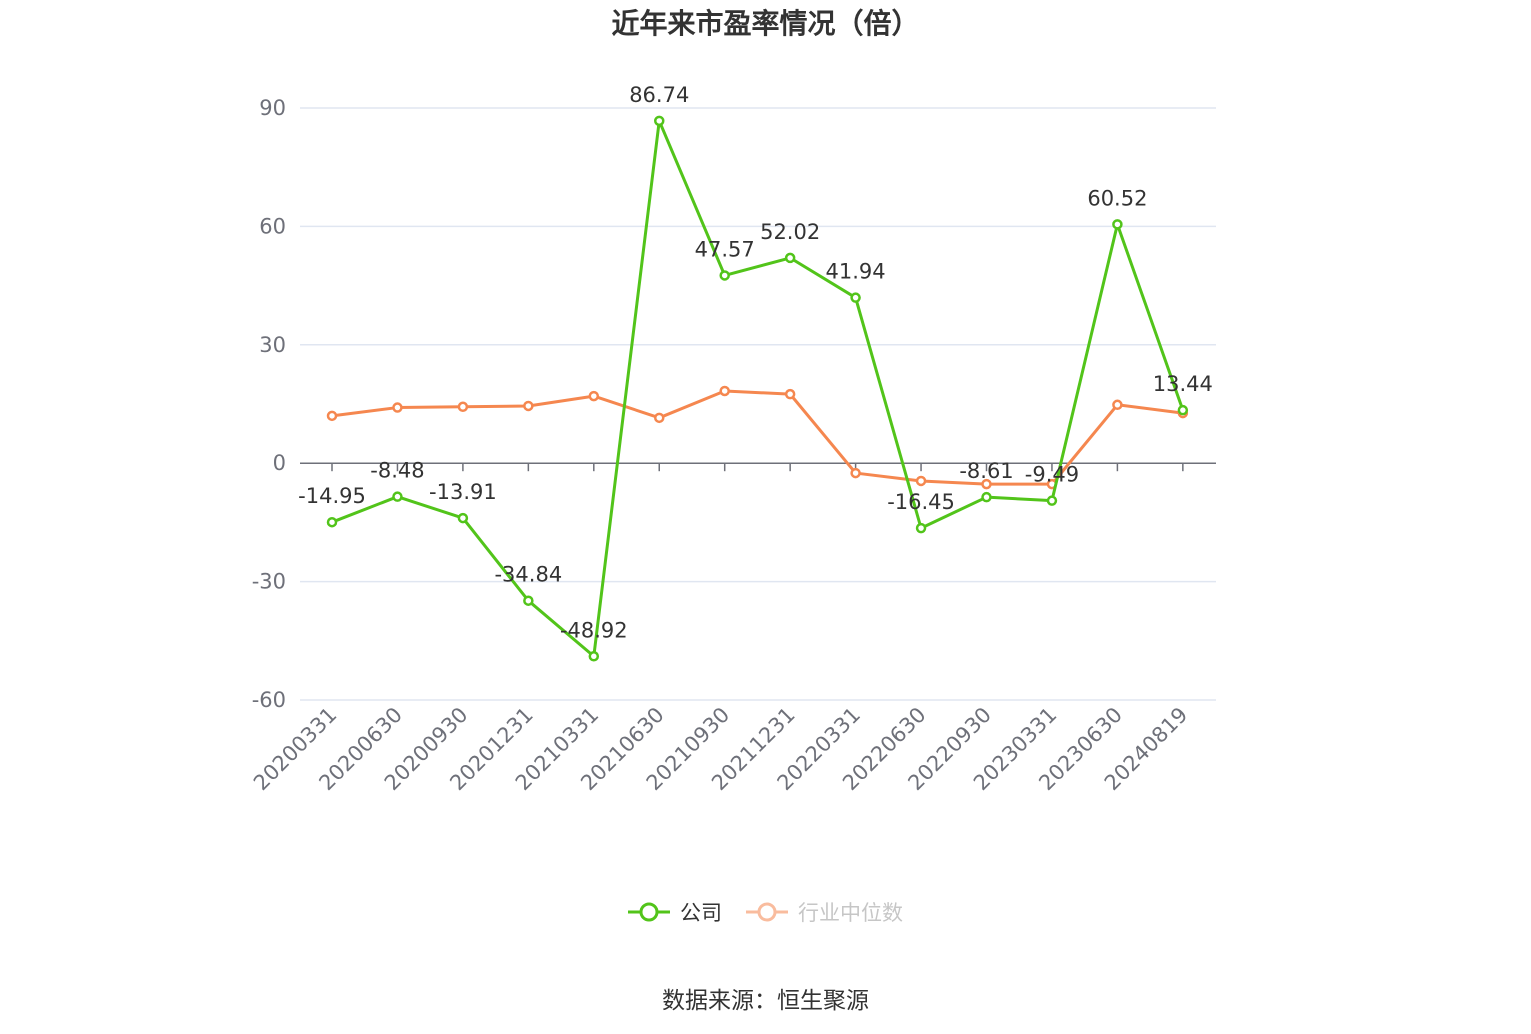 This screenshot has height=1034, width=1531. What do you see at coordinates (528, 575) in the screenshot?
I see `data-label: -34.84` at bounding box center [528, 575].